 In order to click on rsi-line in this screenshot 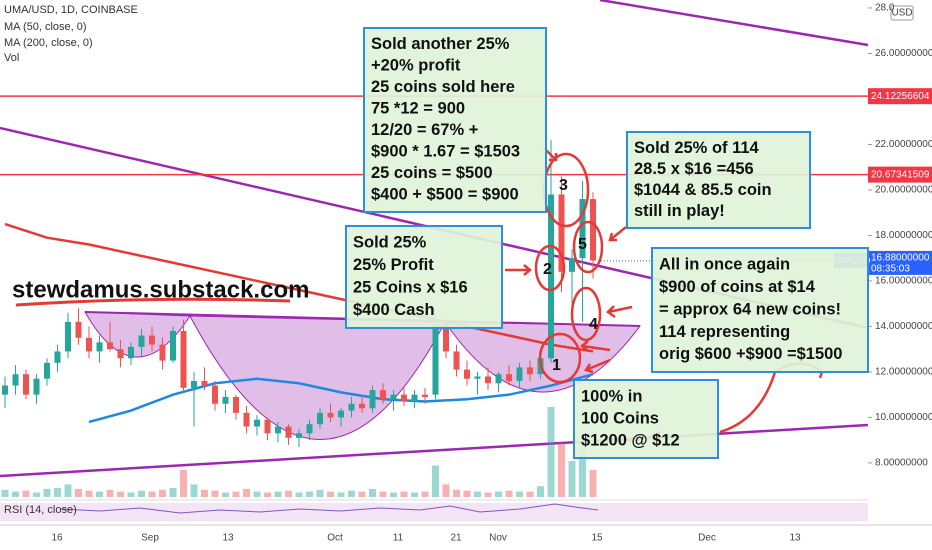, I will do `click(329, 508)`.